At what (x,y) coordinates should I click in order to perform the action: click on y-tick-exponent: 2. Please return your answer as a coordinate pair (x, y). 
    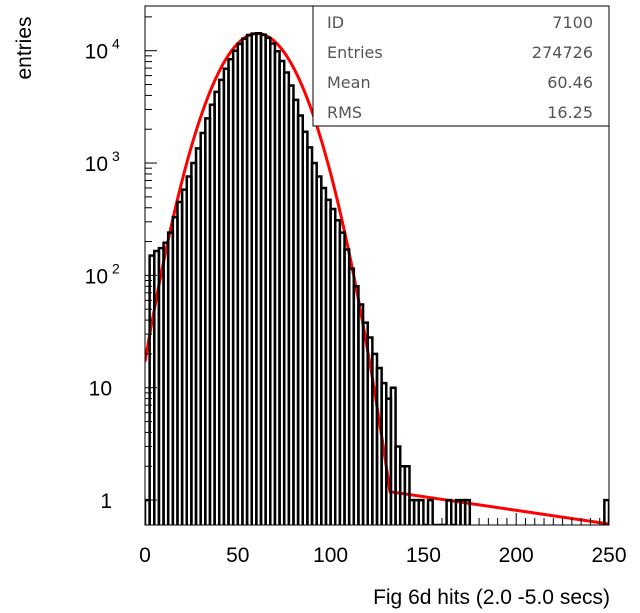
    Looking at the image, I should click on (116, 268).